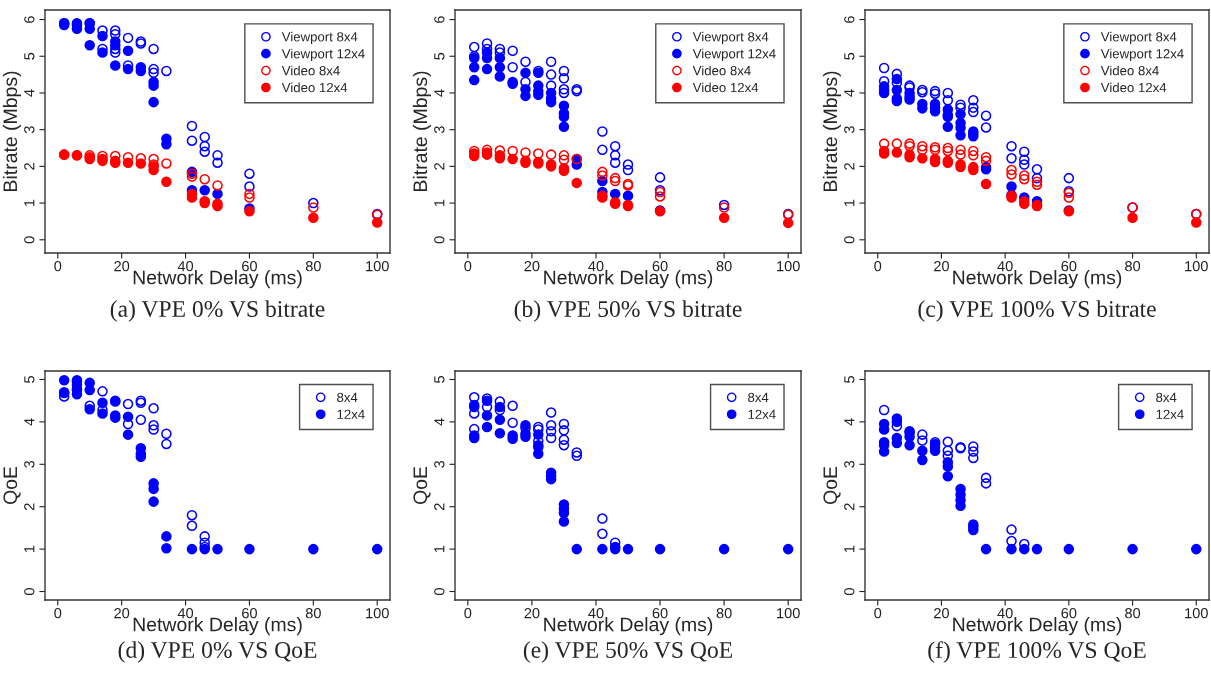 The width and height of the screenshot is (1211, 684). Describe the element at coordinates (628, 311) in the screenshot. I see `text: (b) VPE 50% VS bitrate` at that location.